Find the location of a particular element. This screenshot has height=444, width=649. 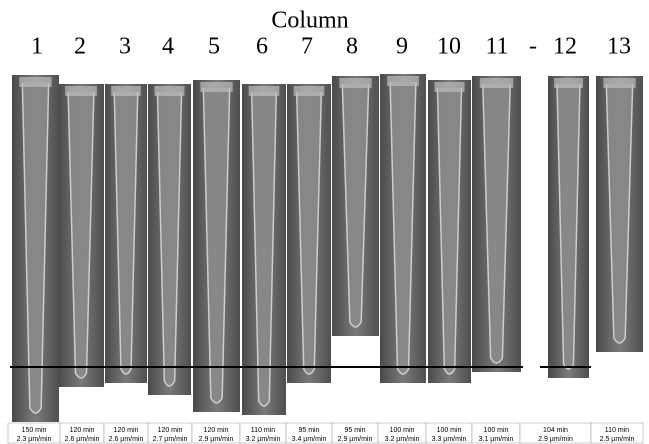

time-label: 150 min is located at coordinates (34, 430).